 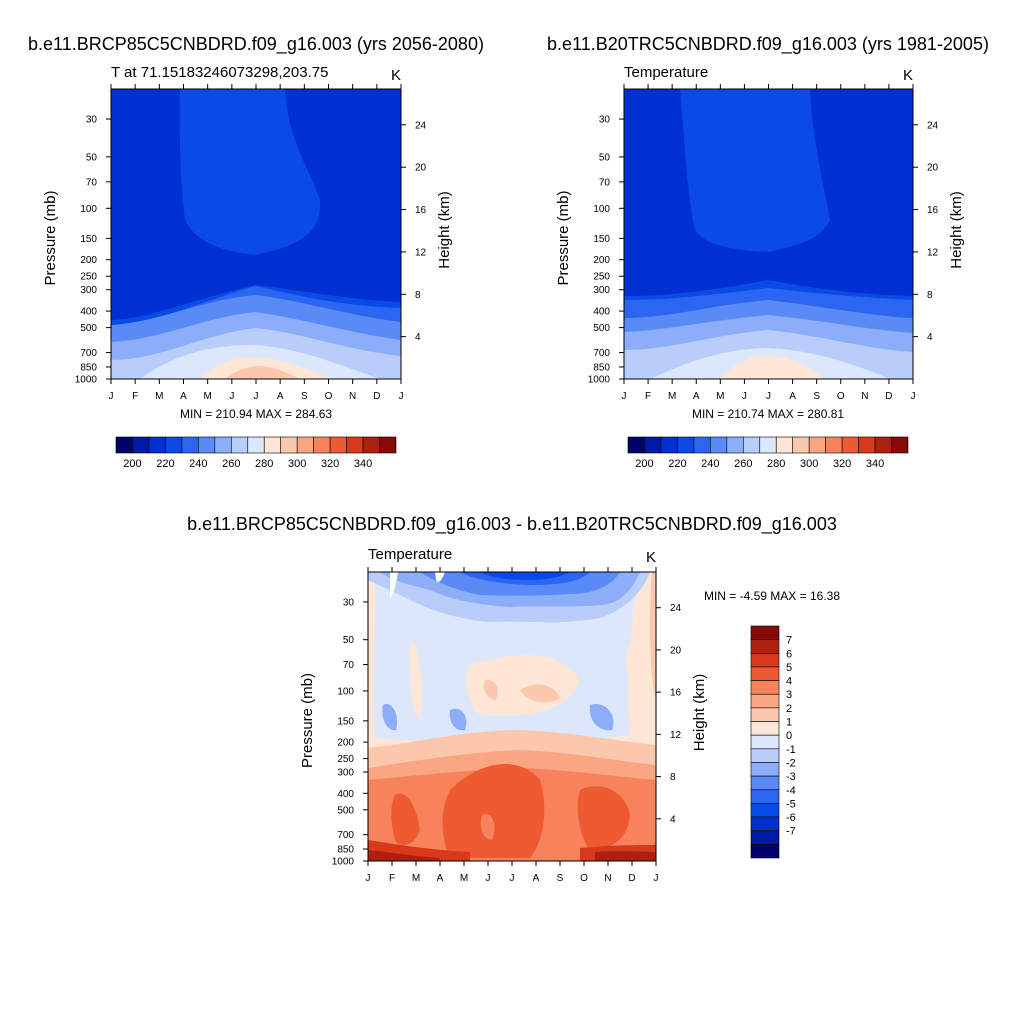 What do you see at coordinates (88, 277) in the screenshot?
I see `y-tick-label: 250` at bounding box center [88, 277].